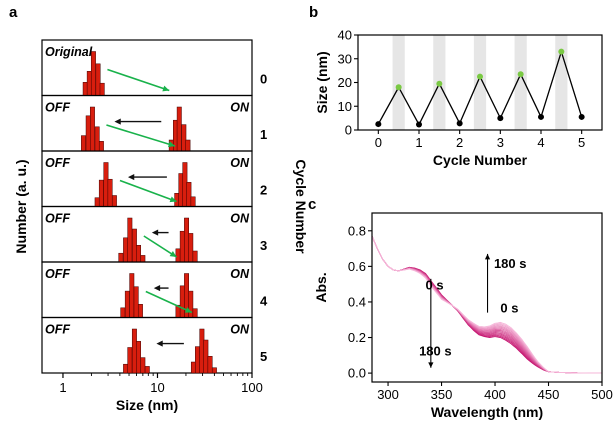 The image size is (615, 423). Describe the element at coordinates (442, 394) in the screenshot. I see `x-tick-label: 350` at that location.